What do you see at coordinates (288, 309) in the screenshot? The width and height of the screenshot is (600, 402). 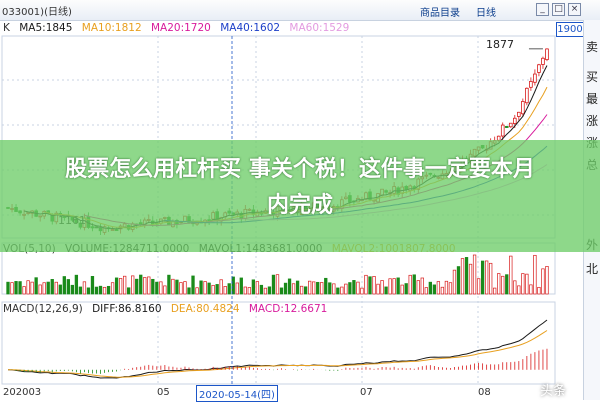 I see `legend-macd: MACD:12.6671` at bounding box center [288, 309].